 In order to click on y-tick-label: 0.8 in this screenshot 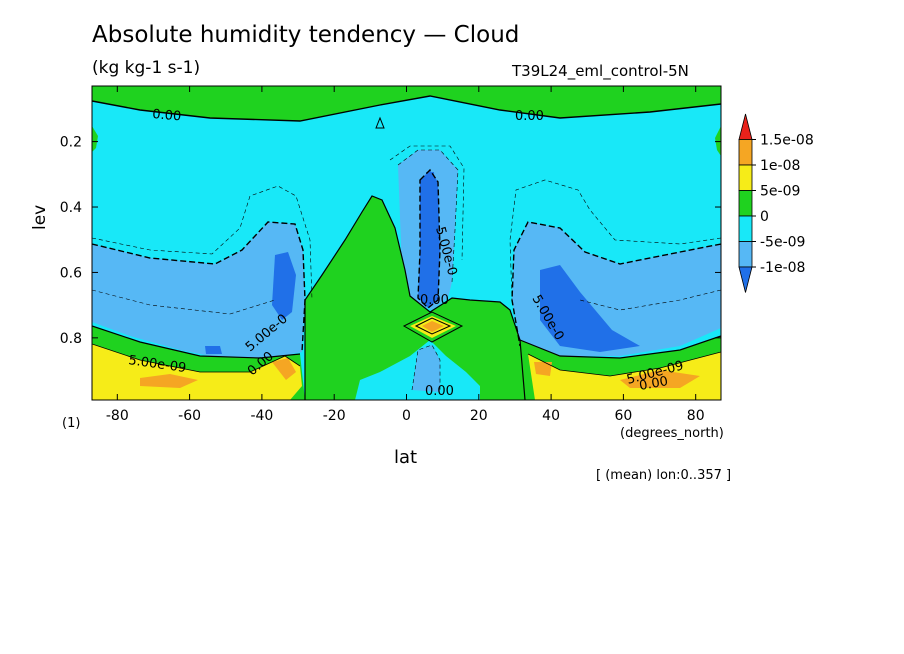, I will do `click(71, 339)`.